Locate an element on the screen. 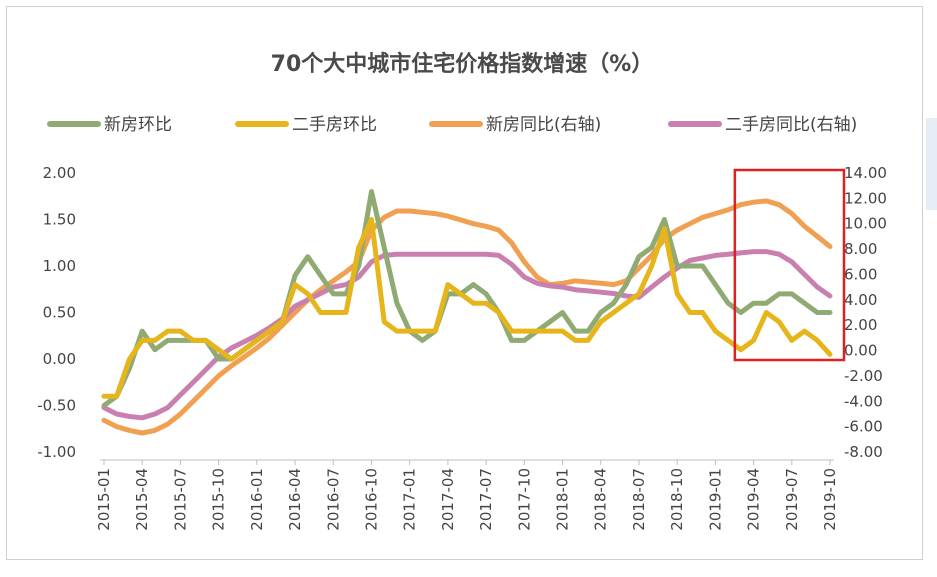 The image size is (937, 577). y-left-tick-label: 1.50 is located at coordinates (59, 220).